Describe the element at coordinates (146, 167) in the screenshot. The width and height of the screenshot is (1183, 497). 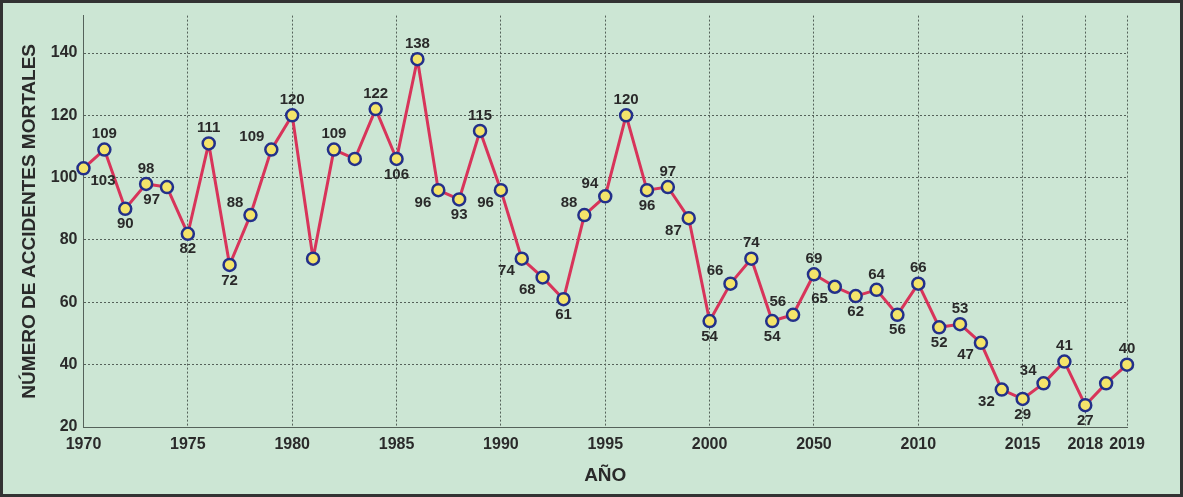
I see `data-label: 98` at that location.